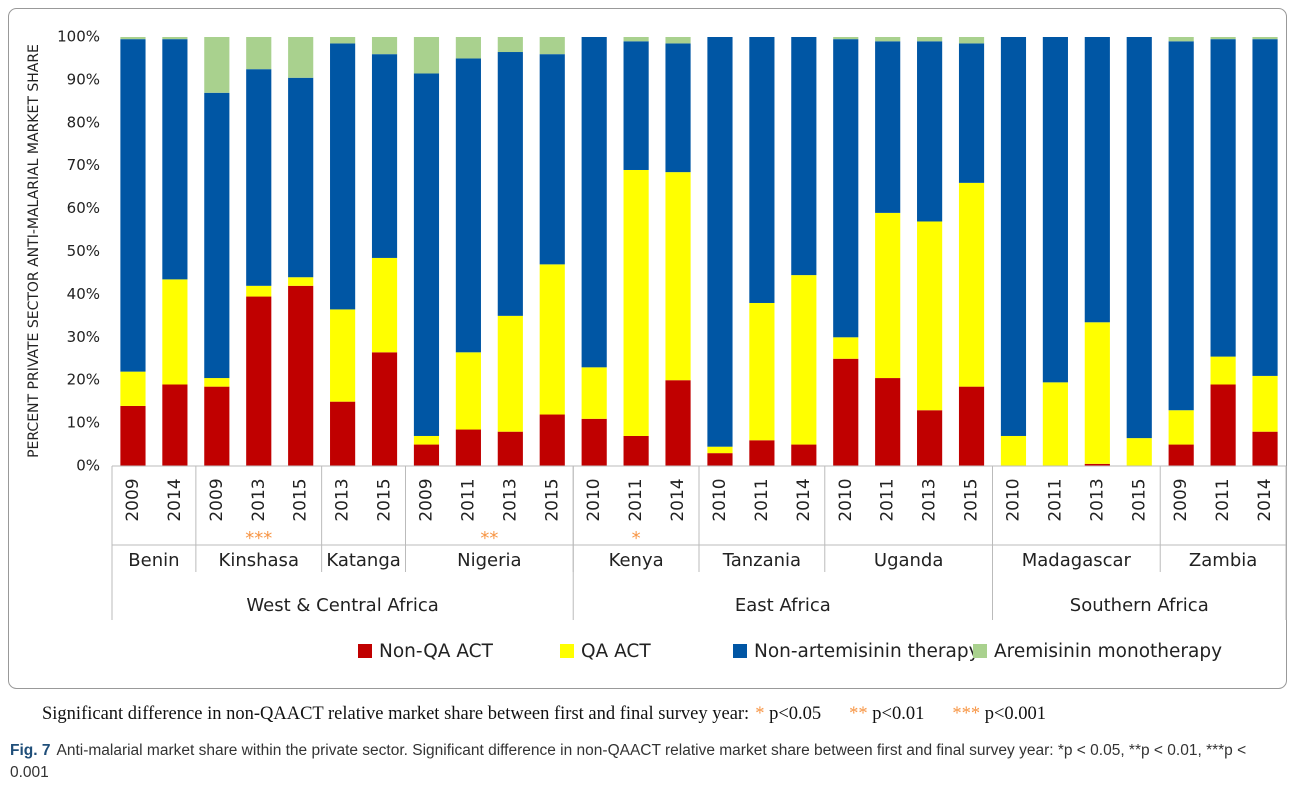 This screenshot has height=791, width=1295. What do you see at coordinates (867, 651) in the screenshot?
I see `legend-label: Non-artemisinin therapy` at bounding box center [867, 651].